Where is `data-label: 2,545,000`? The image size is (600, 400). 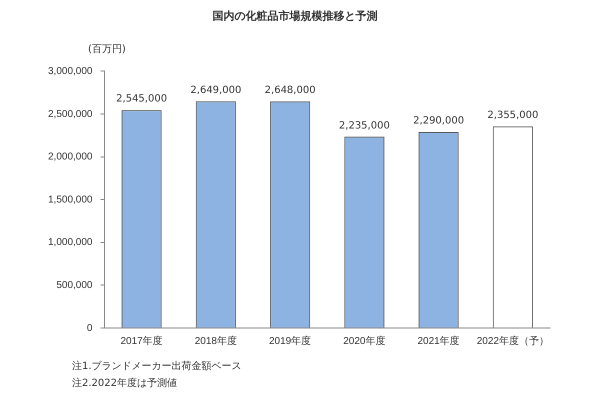
data-label: 2,545,000 is located at coordinates (142, 99).